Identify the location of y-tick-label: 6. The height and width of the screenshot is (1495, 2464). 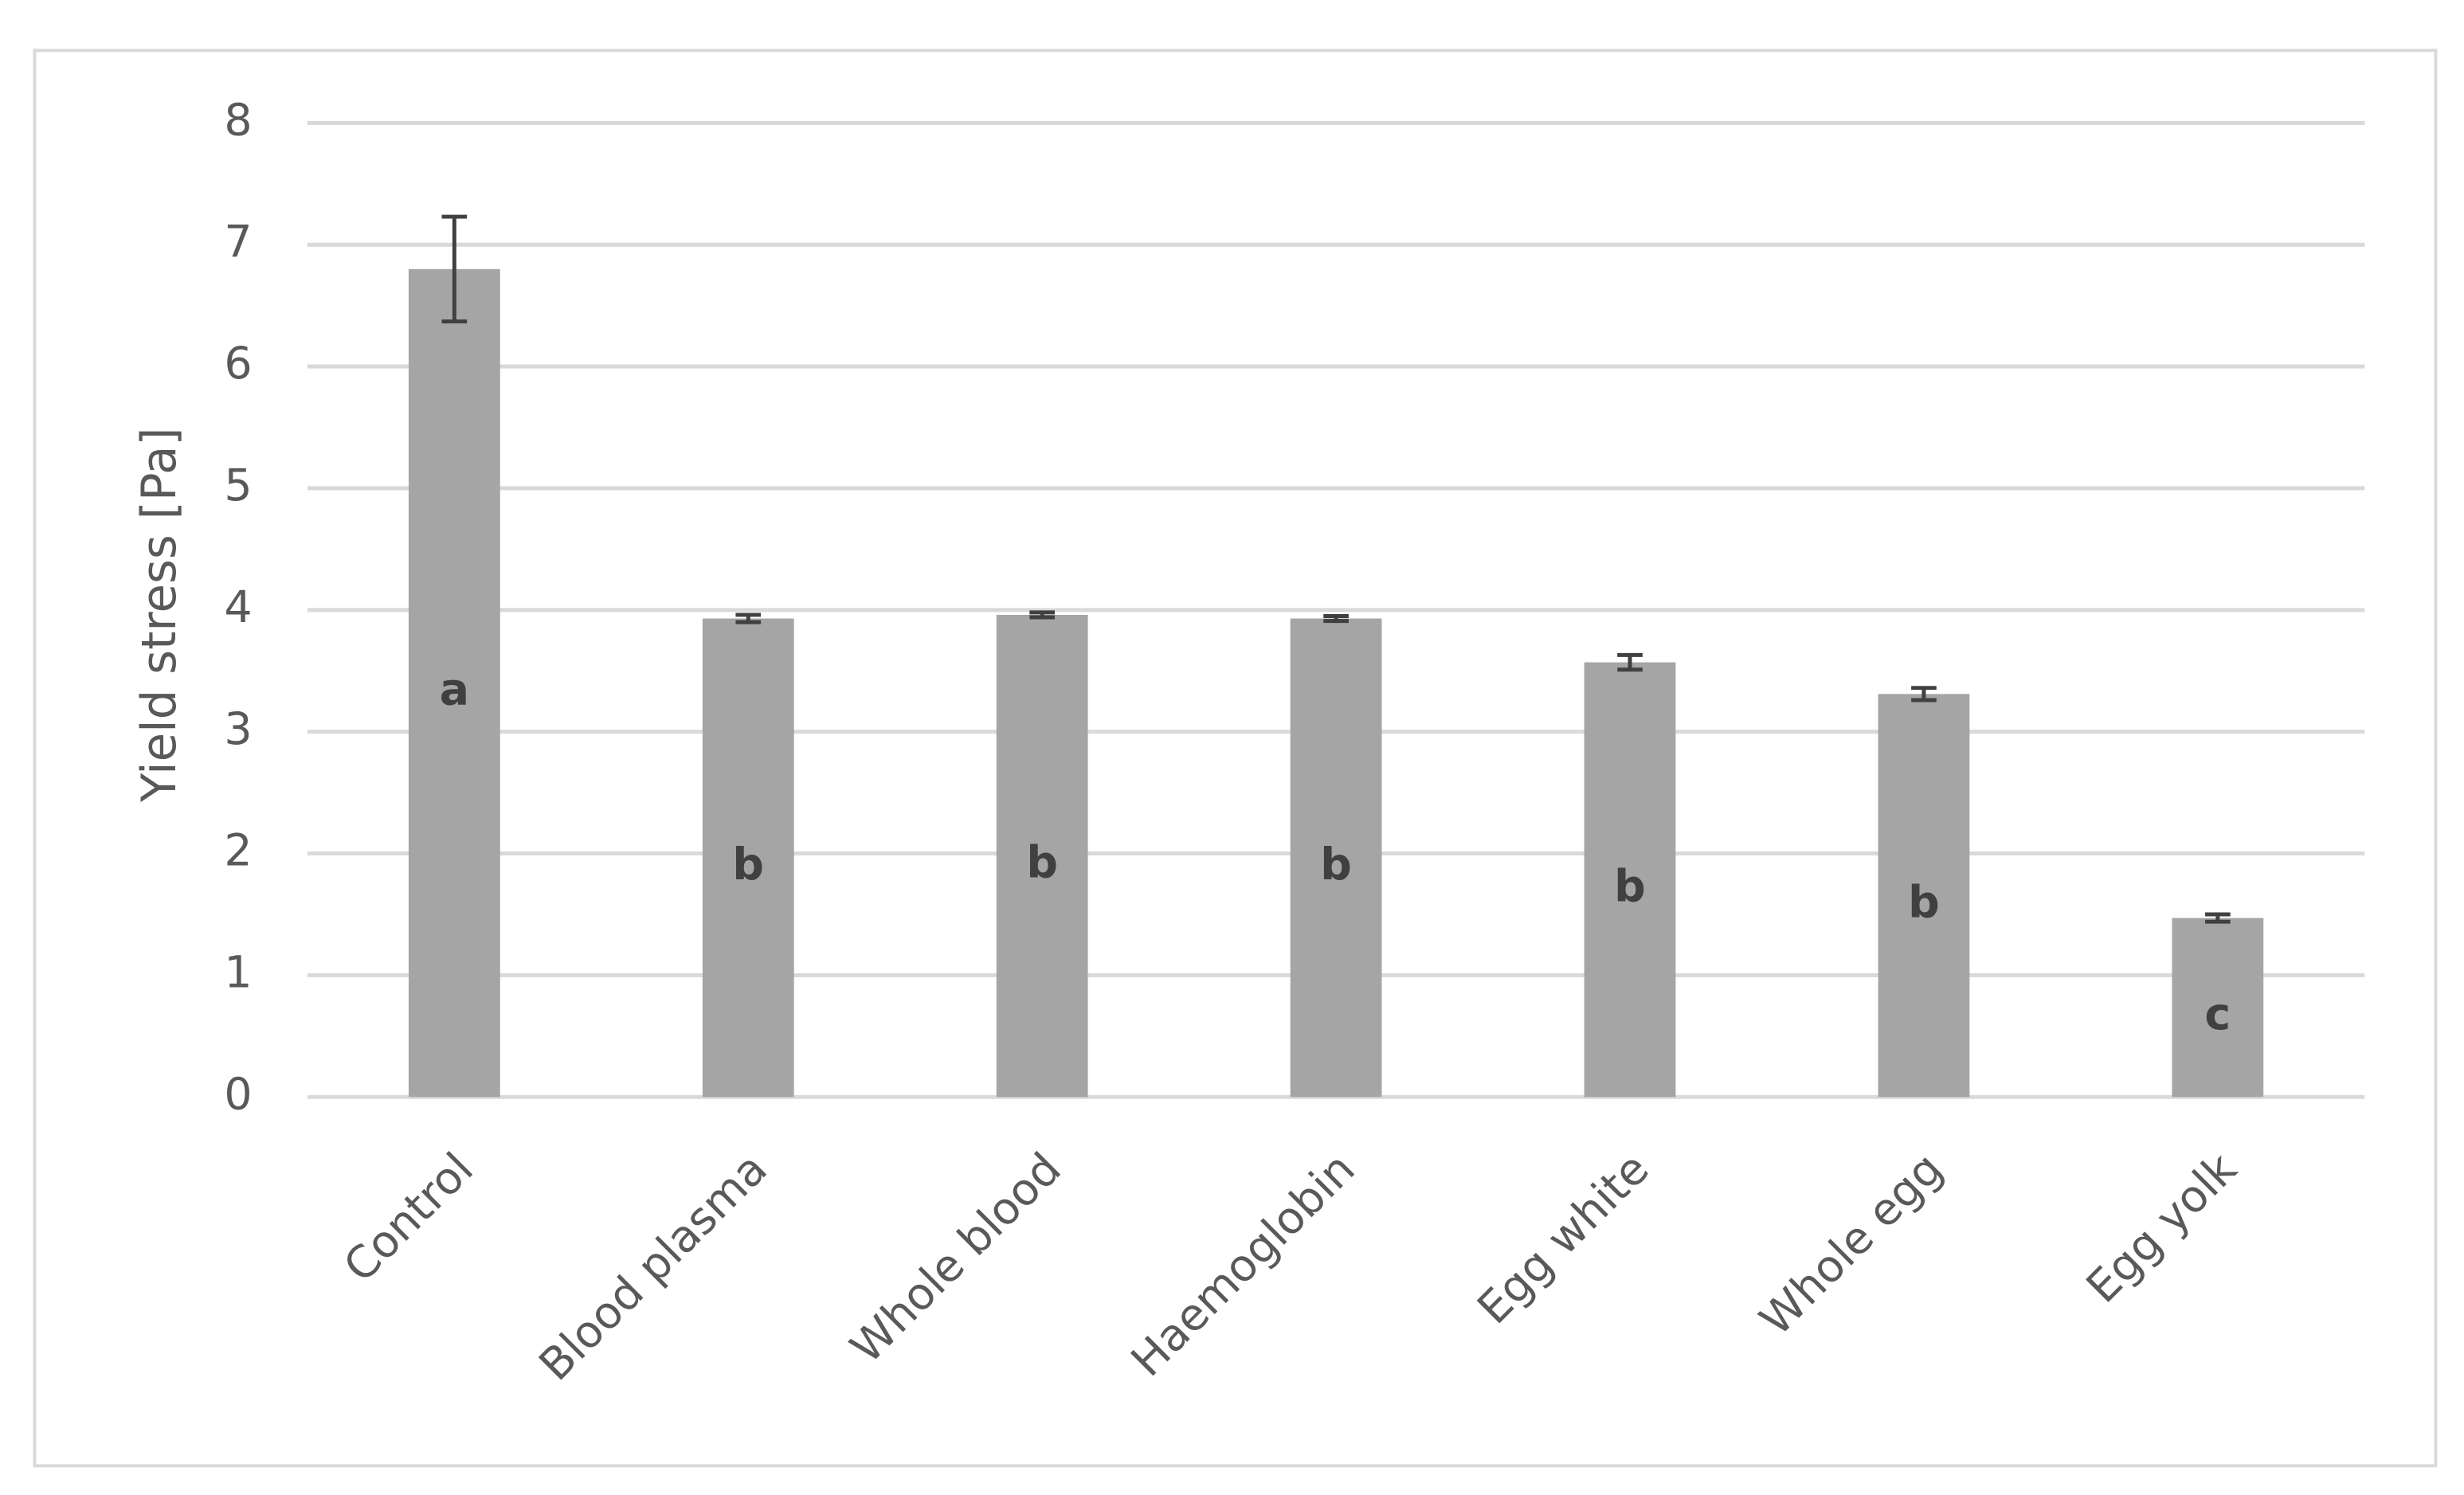
(238, 364).